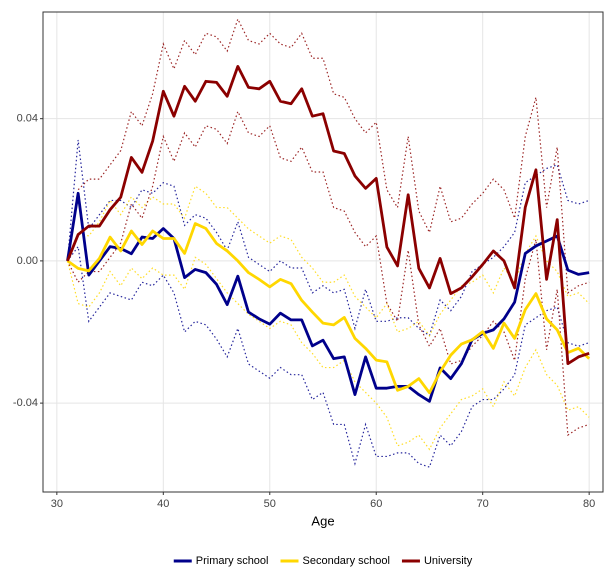 This screenshot has height=569, width=605. I want to click on legend-item: Primary school, so click(221, 561).